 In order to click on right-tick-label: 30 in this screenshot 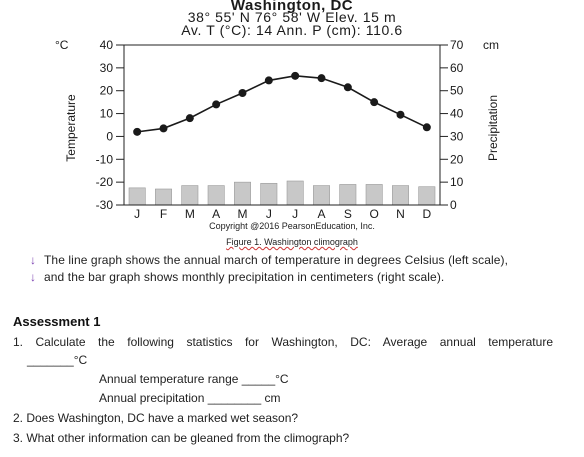, I will do `click(457, 136)`.